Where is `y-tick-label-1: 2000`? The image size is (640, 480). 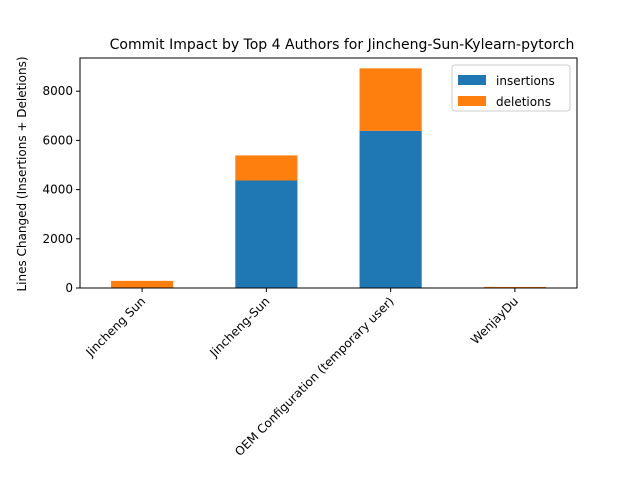 y-tick-label-1: 2000 is located at coordinates (57, 239).